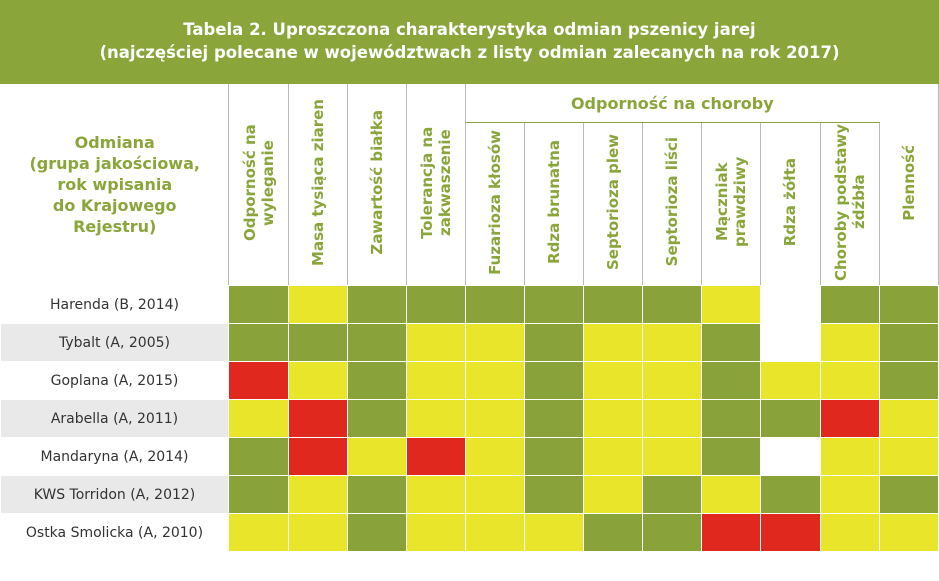 Image resolution: width=939 pixels, height=581 pixels. I want to click on column-header-yellow-rust: Rdza żółta, so click(790, 204).